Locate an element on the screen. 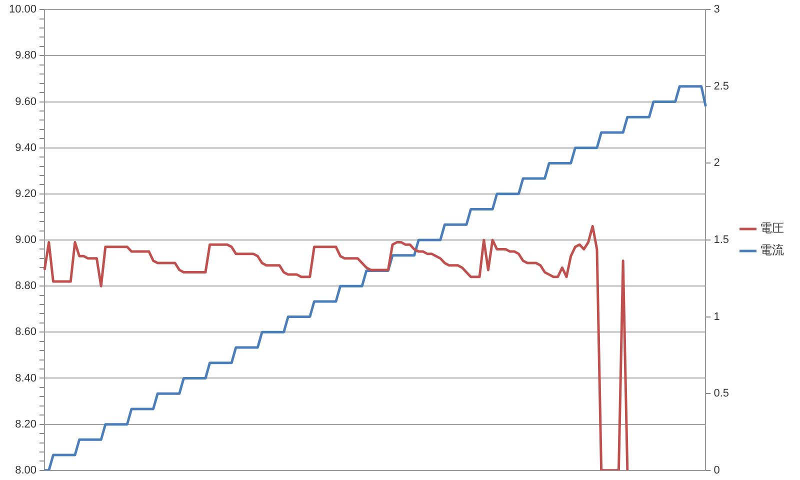 The width and height of the screenshot is (800, 480). y-tick-label: 9.40 is located at coordinates (26, 148).